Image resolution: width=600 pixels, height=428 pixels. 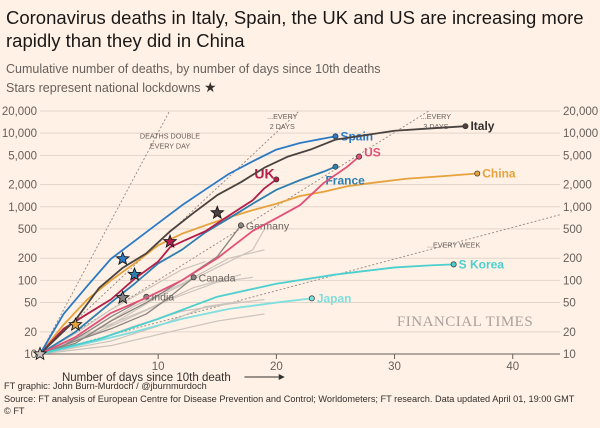 I want to click on chart-lockdown-note: Stars represent national lockdowns ★, so click(x=111, y=87).